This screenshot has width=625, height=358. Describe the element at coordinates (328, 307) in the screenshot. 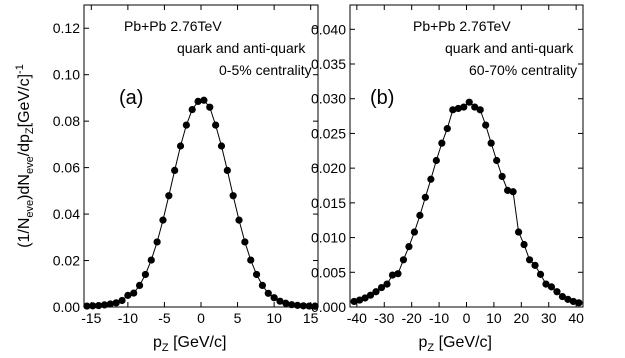

I see `y-tick-label: 0.000` at that location.